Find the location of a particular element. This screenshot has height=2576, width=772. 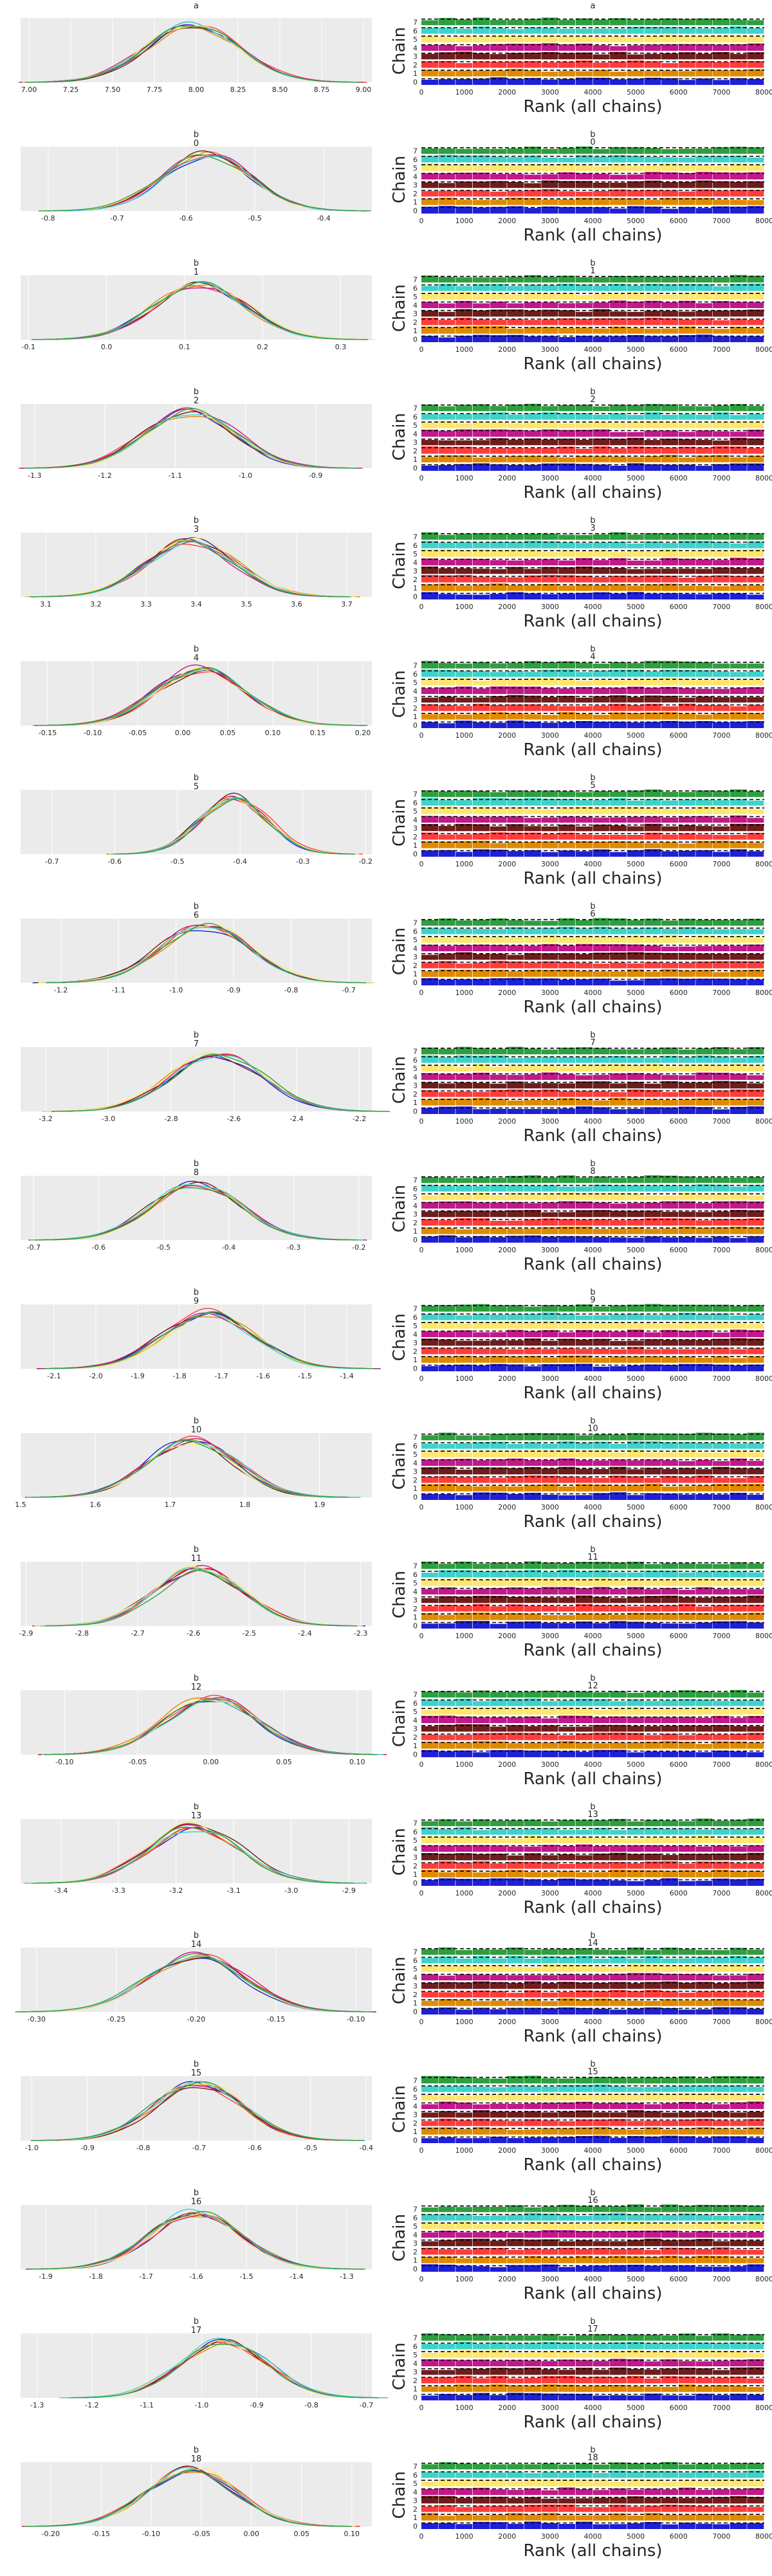

kde-tick-label: 8.50 is located at coordinates (280, 90).